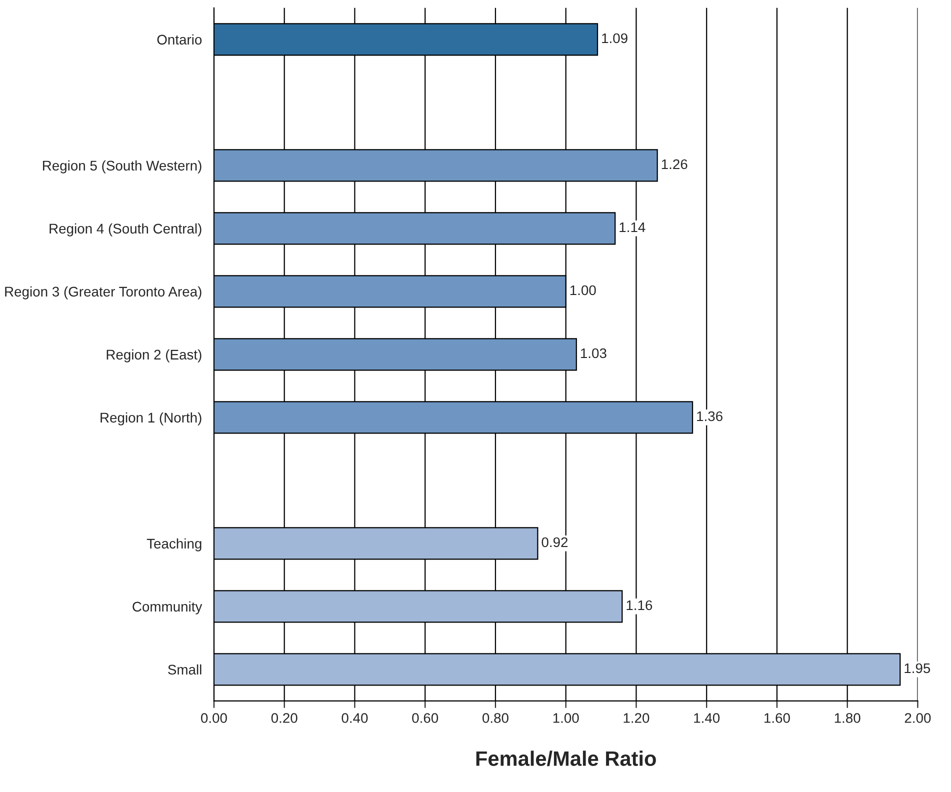  What do you see at coordinates (555, 542) in the screenshot?
I see `data-label: 0.92` at bounding box center [555, 542].